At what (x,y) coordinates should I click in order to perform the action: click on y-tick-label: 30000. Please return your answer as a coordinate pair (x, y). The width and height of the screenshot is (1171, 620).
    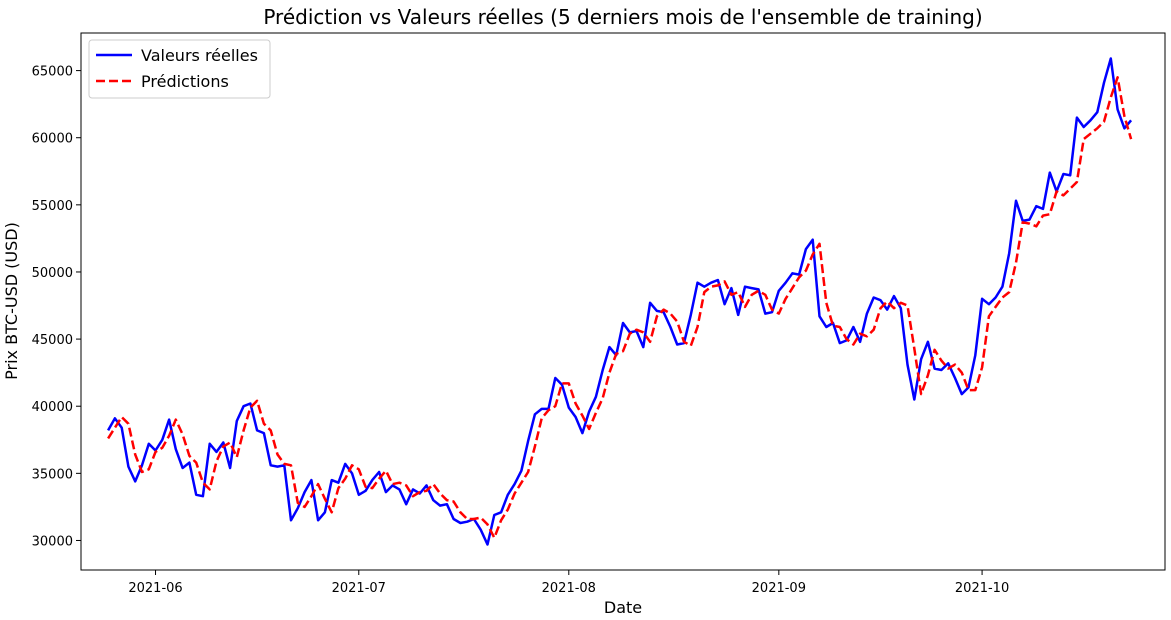
    Looking at the image, I should click on (52, 541).